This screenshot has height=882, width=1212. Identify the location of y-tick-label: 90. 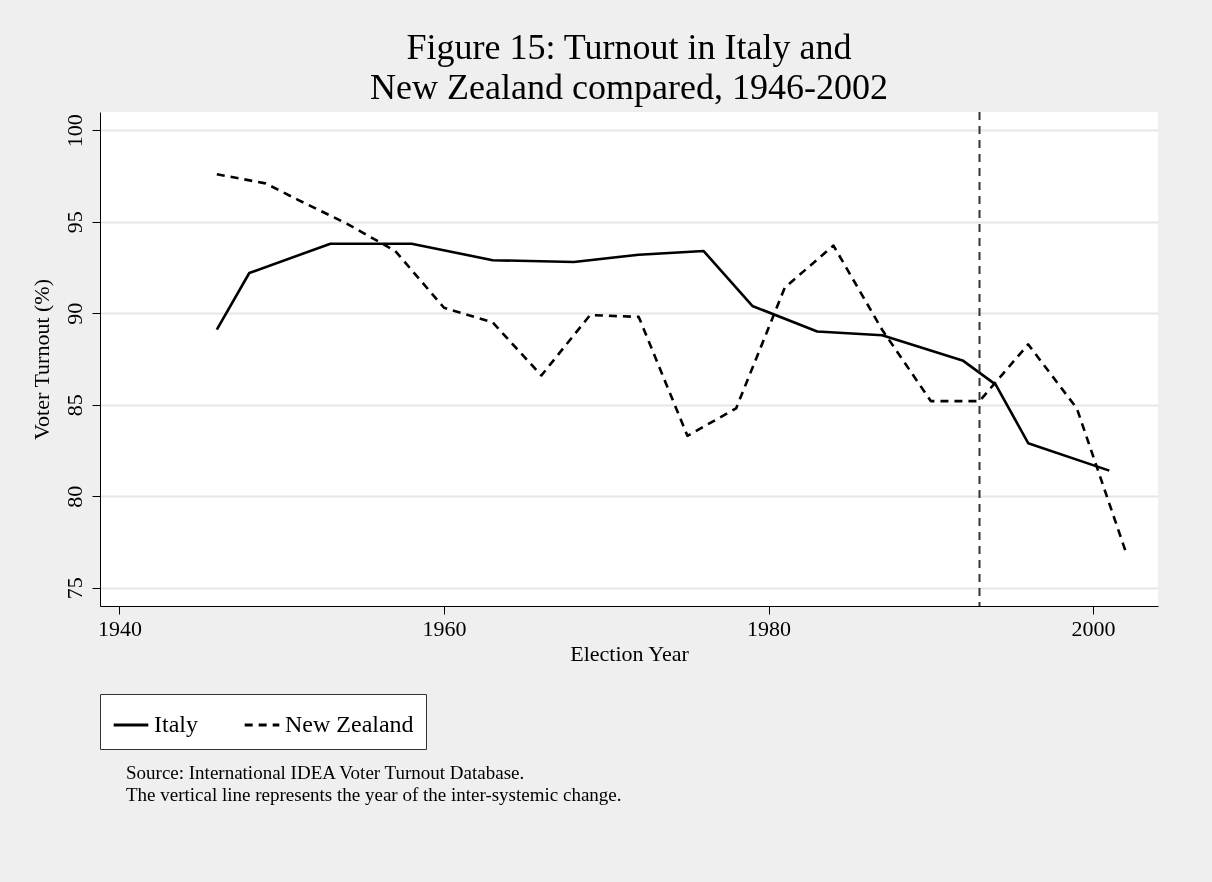
(74, 313).